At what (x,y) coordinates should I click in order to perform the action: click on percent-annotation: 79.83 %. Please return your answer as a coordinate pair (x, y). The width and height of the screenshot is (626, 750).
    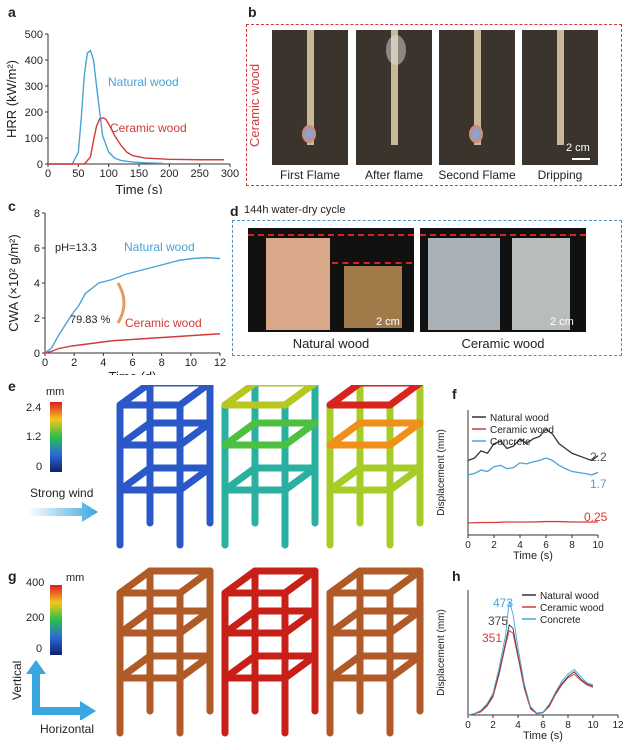
    Looking at the image, I should click on (90, 320).